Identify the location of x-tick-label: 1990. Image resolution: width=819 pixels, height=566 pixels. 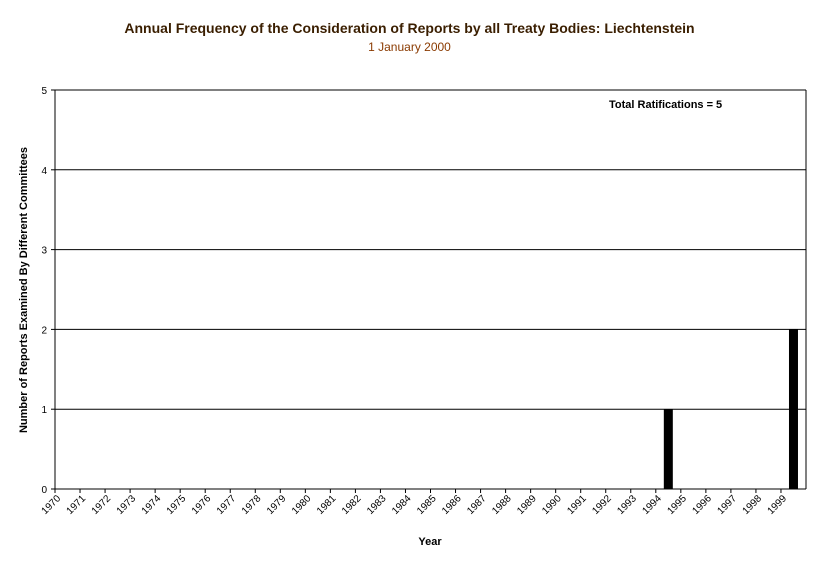
(552, 505).